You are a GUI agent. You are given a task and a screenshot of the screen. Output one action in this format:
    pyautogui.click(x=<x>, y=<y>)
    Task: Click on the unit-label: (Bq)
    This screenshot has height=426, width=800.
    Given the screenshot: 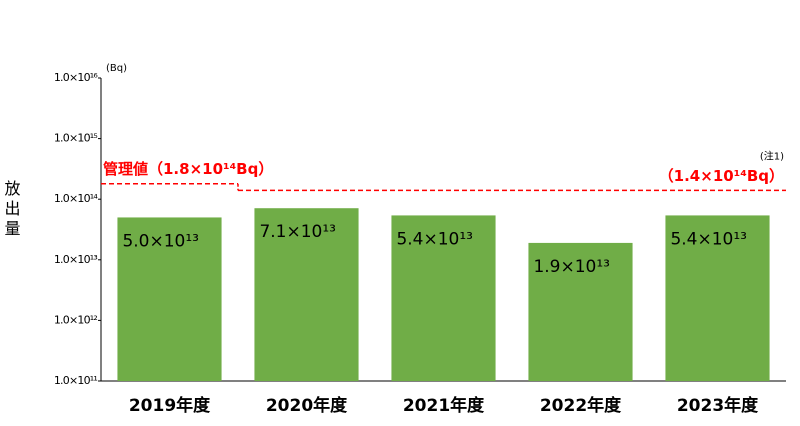 What is the action you would take?
    pyautogui.click(x=116, y=68)
    